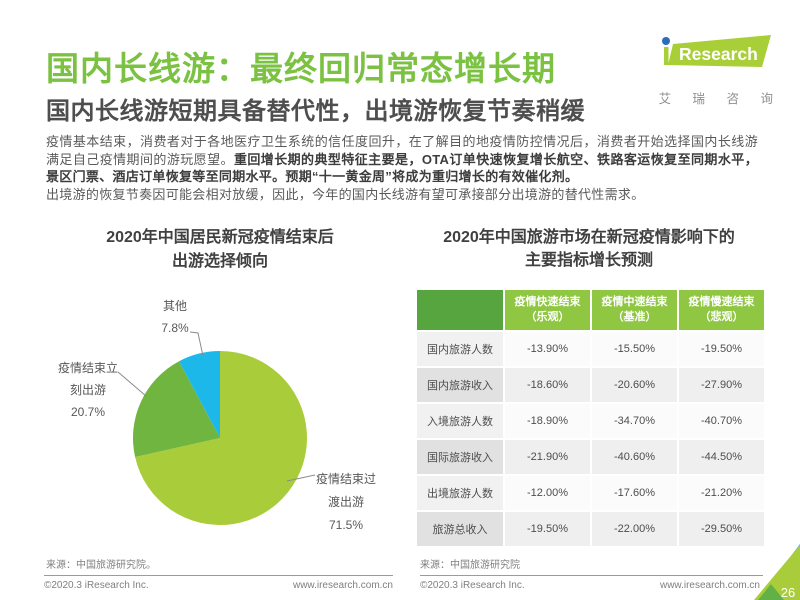 This screenshot has height=600, width=800. Describe the element at coordinates (547, 349) in the screenshot. I see `table-value-cell: -13.90%` at that location.